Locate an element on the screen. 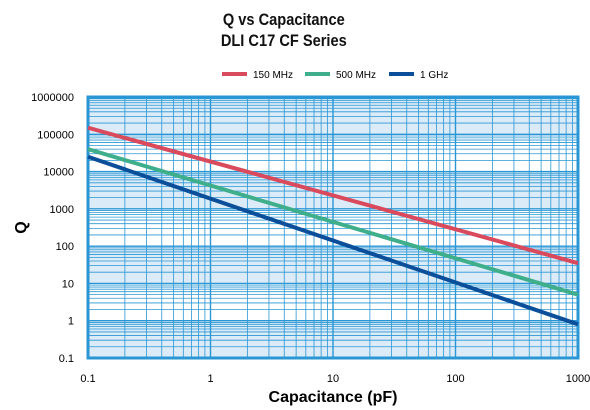 The image size is (590, 410). legend-label: 1 GHz is located at coordinates (434, 75).